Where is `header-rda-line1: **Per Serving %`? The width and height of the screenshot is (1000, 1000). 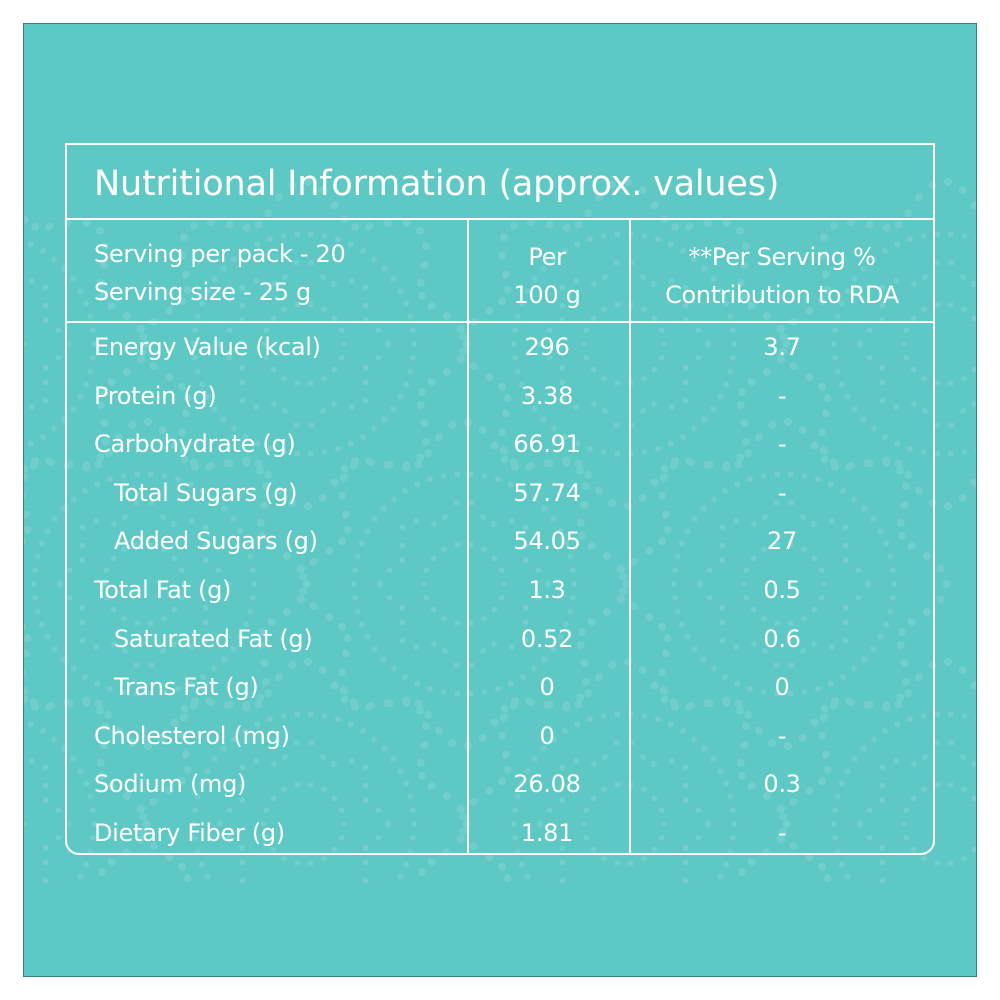
header-rda-line1: **Per Serving % is located at coordinates (782, 257).